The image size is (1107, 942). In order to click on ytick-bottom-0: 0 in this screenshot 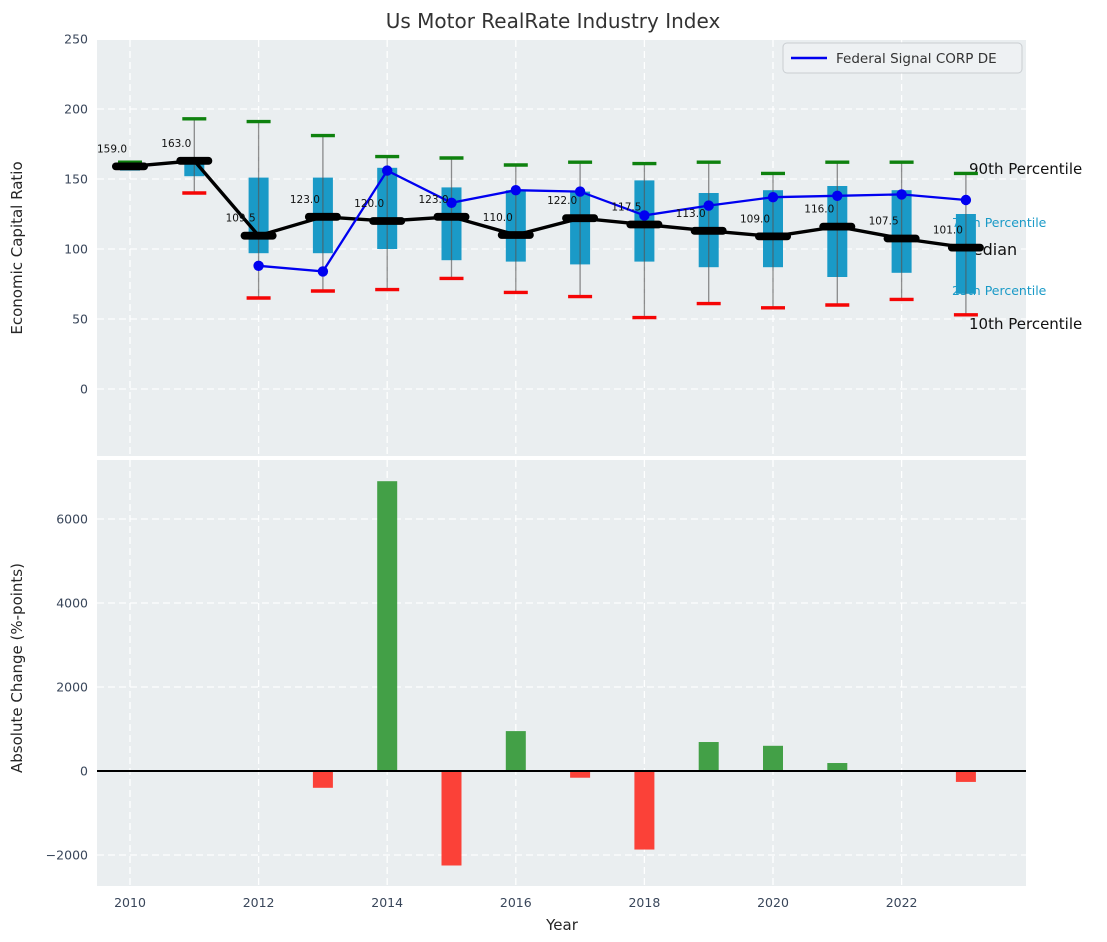, I will do `click(84, 771)`.